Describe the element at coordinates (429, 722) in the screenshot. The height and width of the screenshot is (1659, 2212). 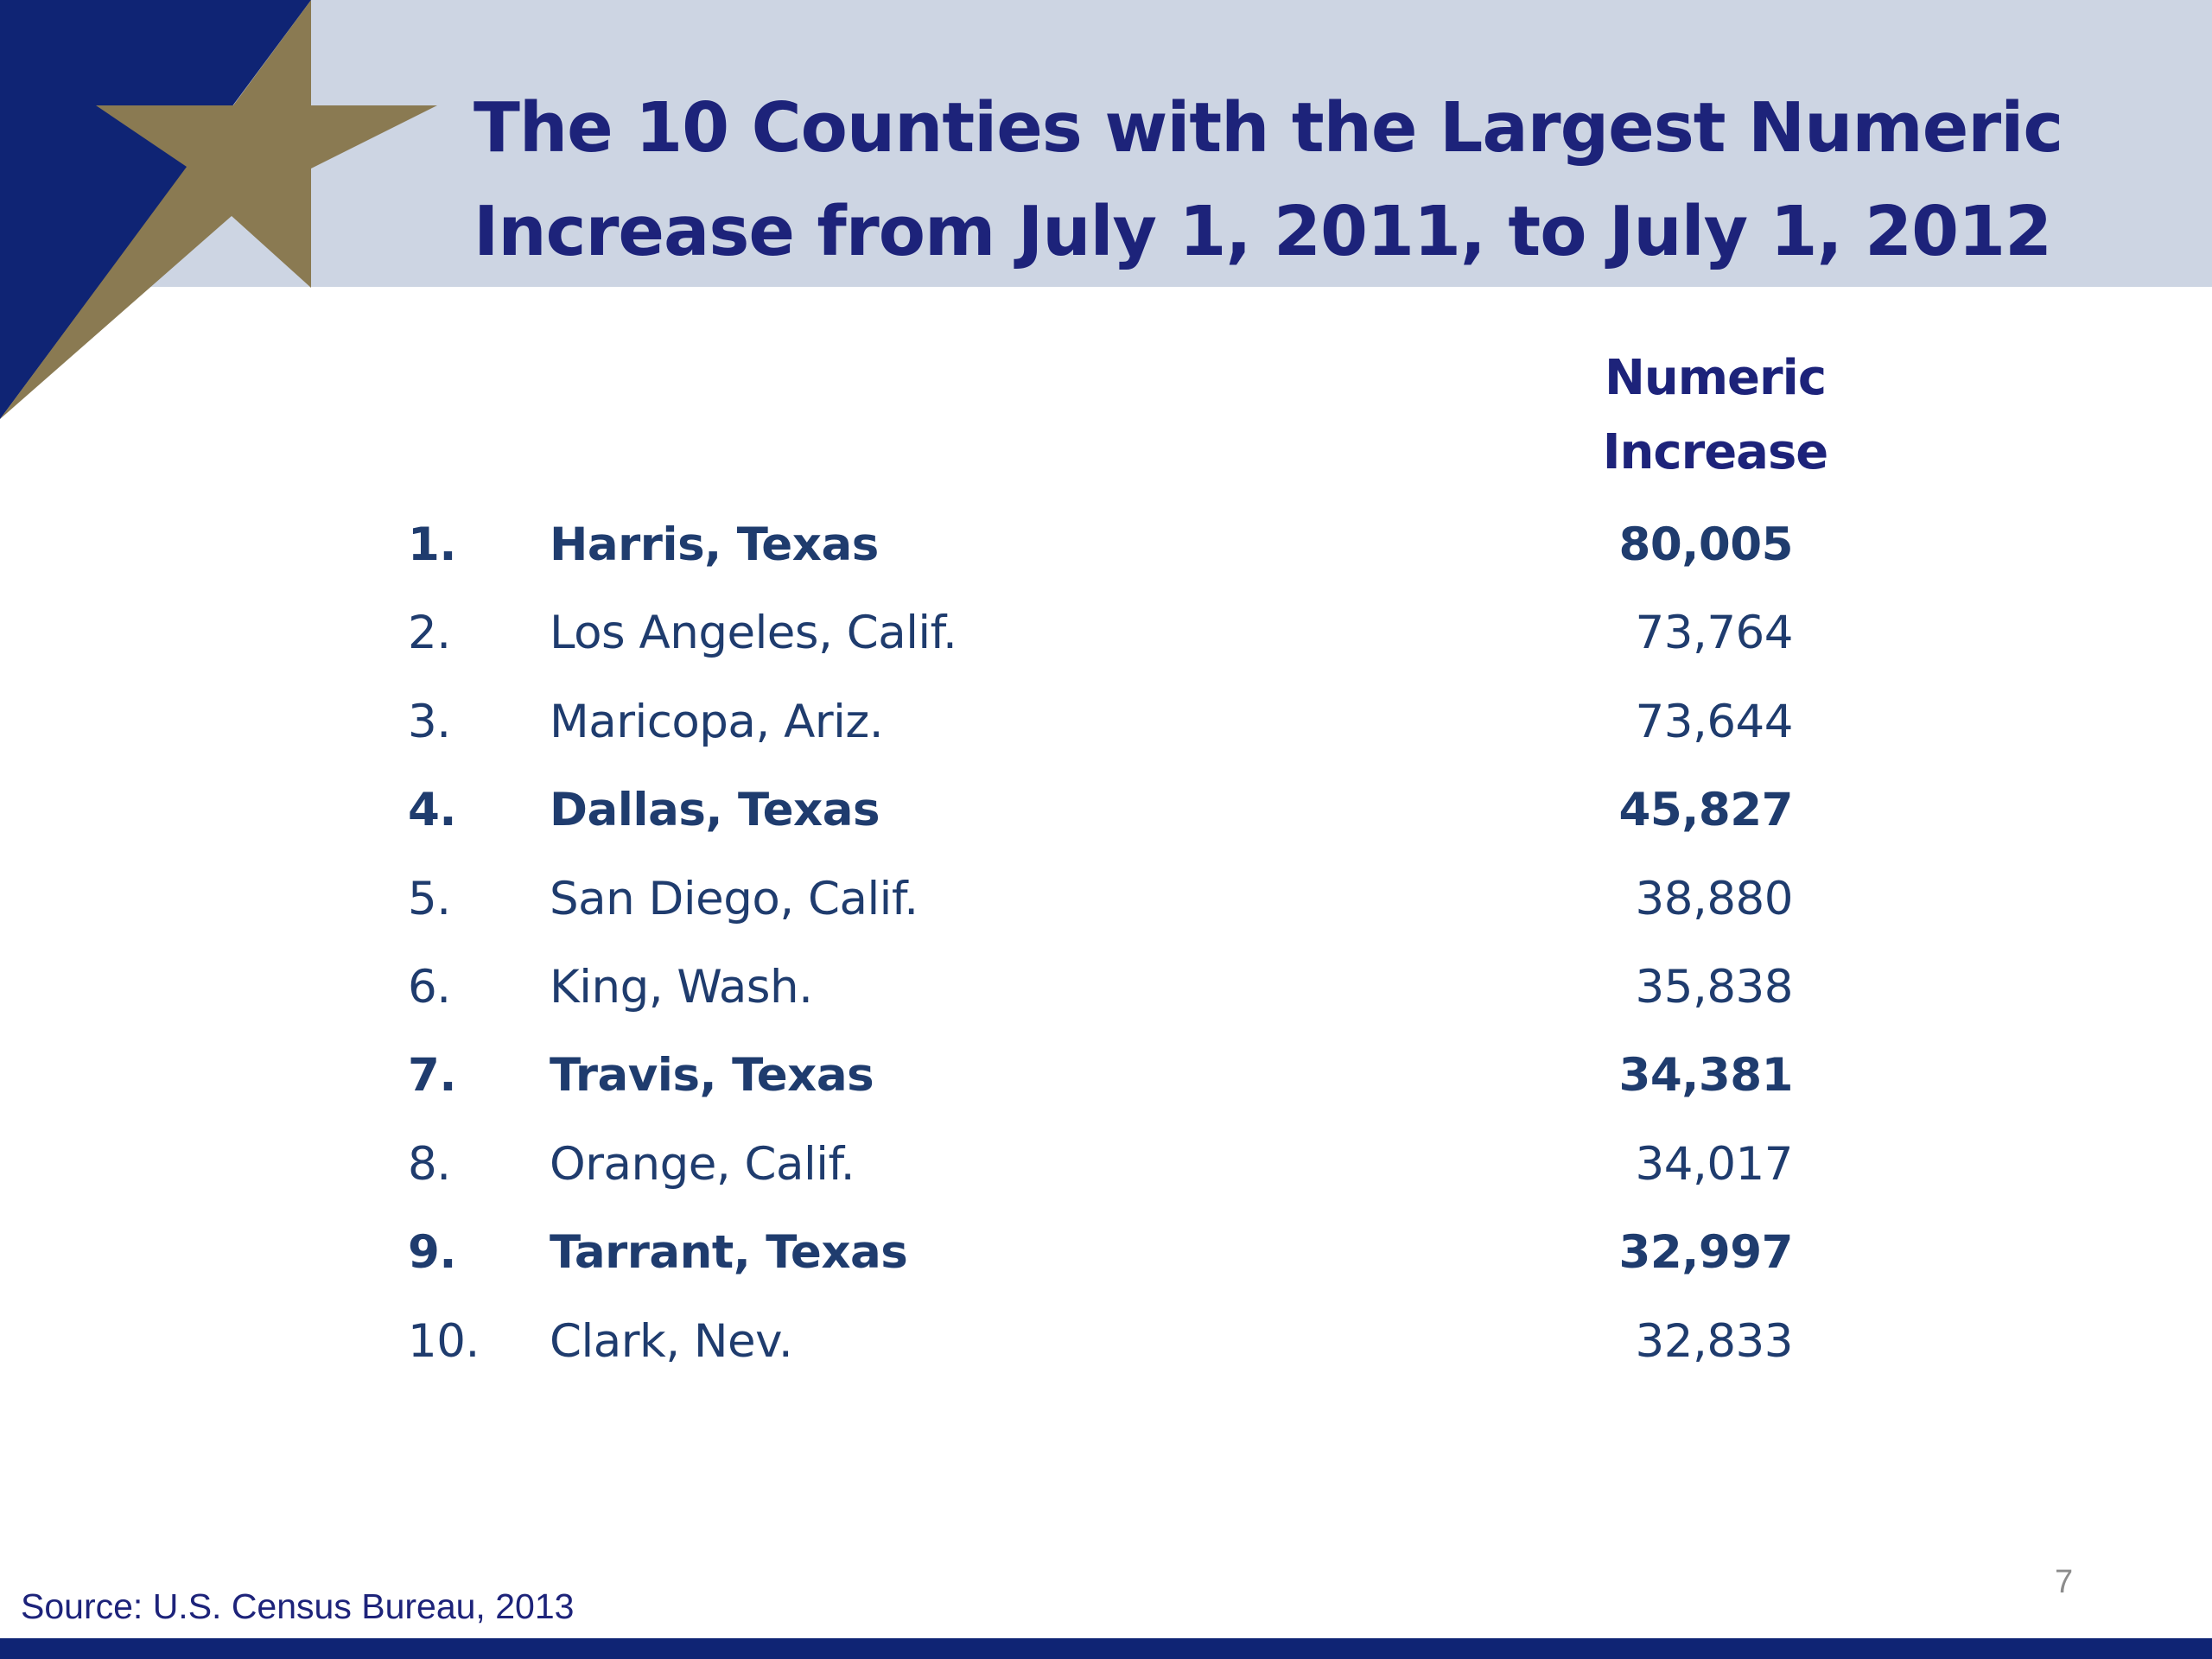
I see `row-rank: 3.` at that location.